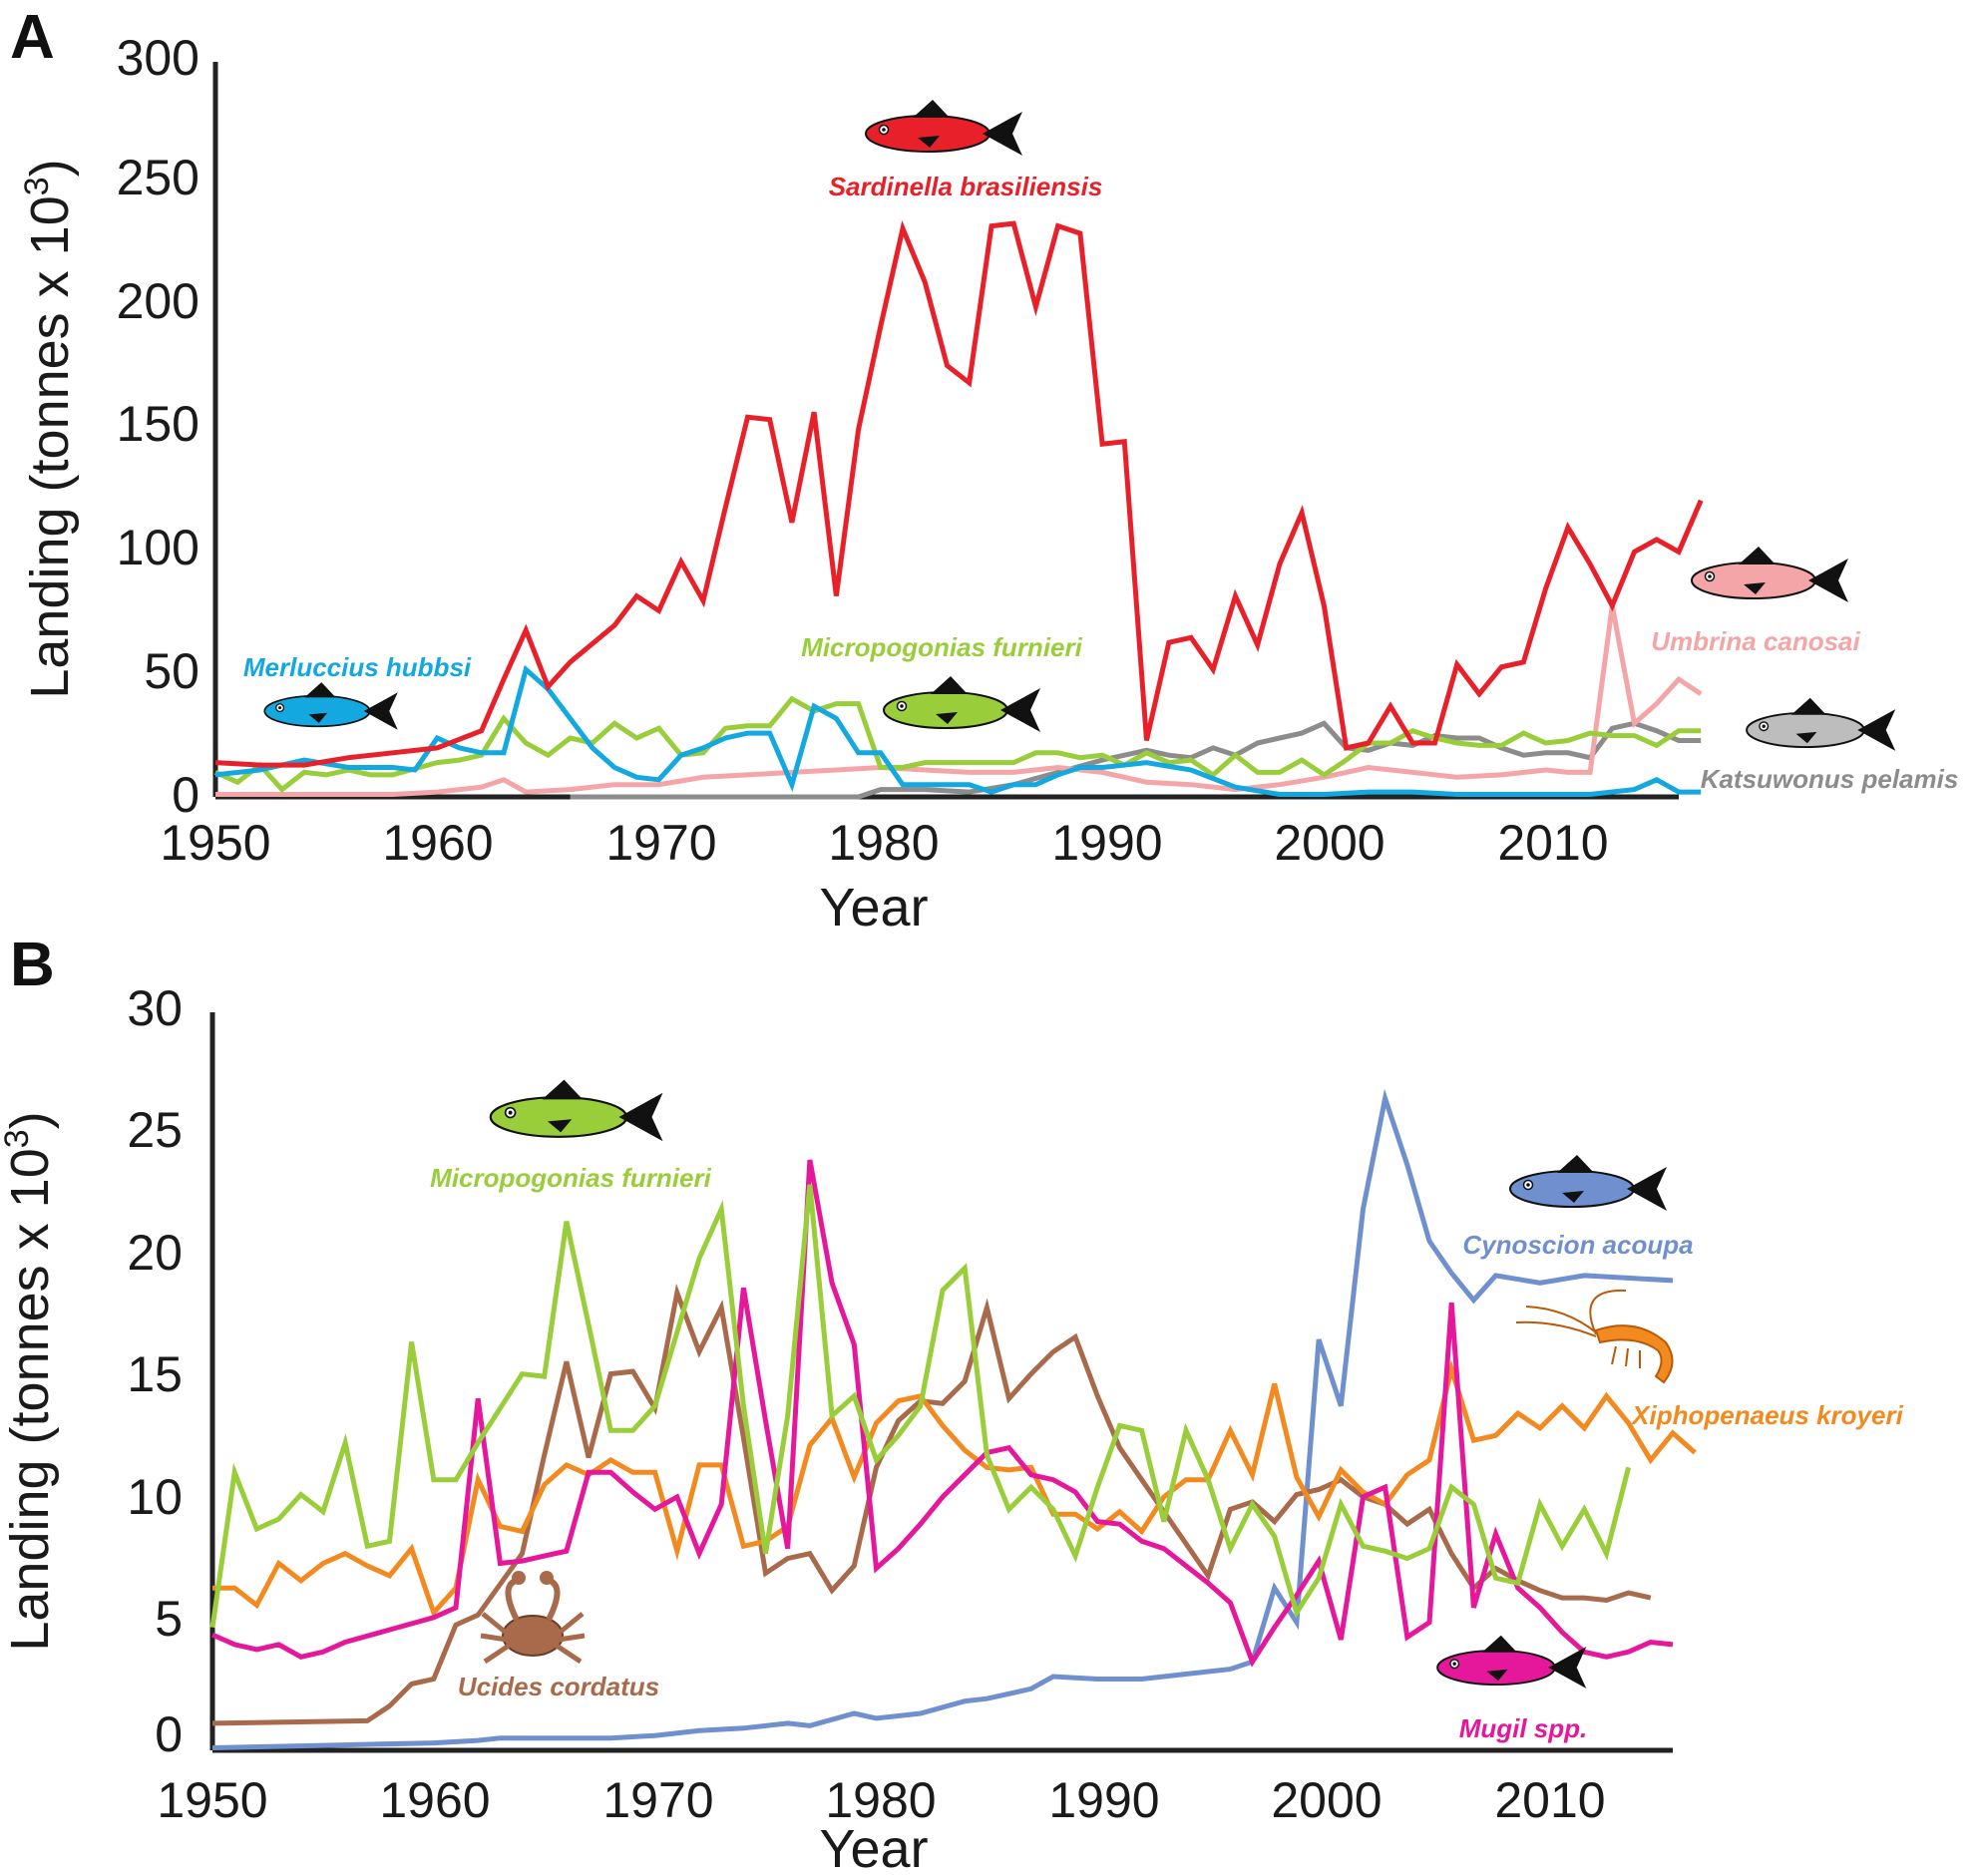  Describe the element at coordinates (437, 843) in the screenshot. I see `panel-a-x-tick: 1960` at that location.